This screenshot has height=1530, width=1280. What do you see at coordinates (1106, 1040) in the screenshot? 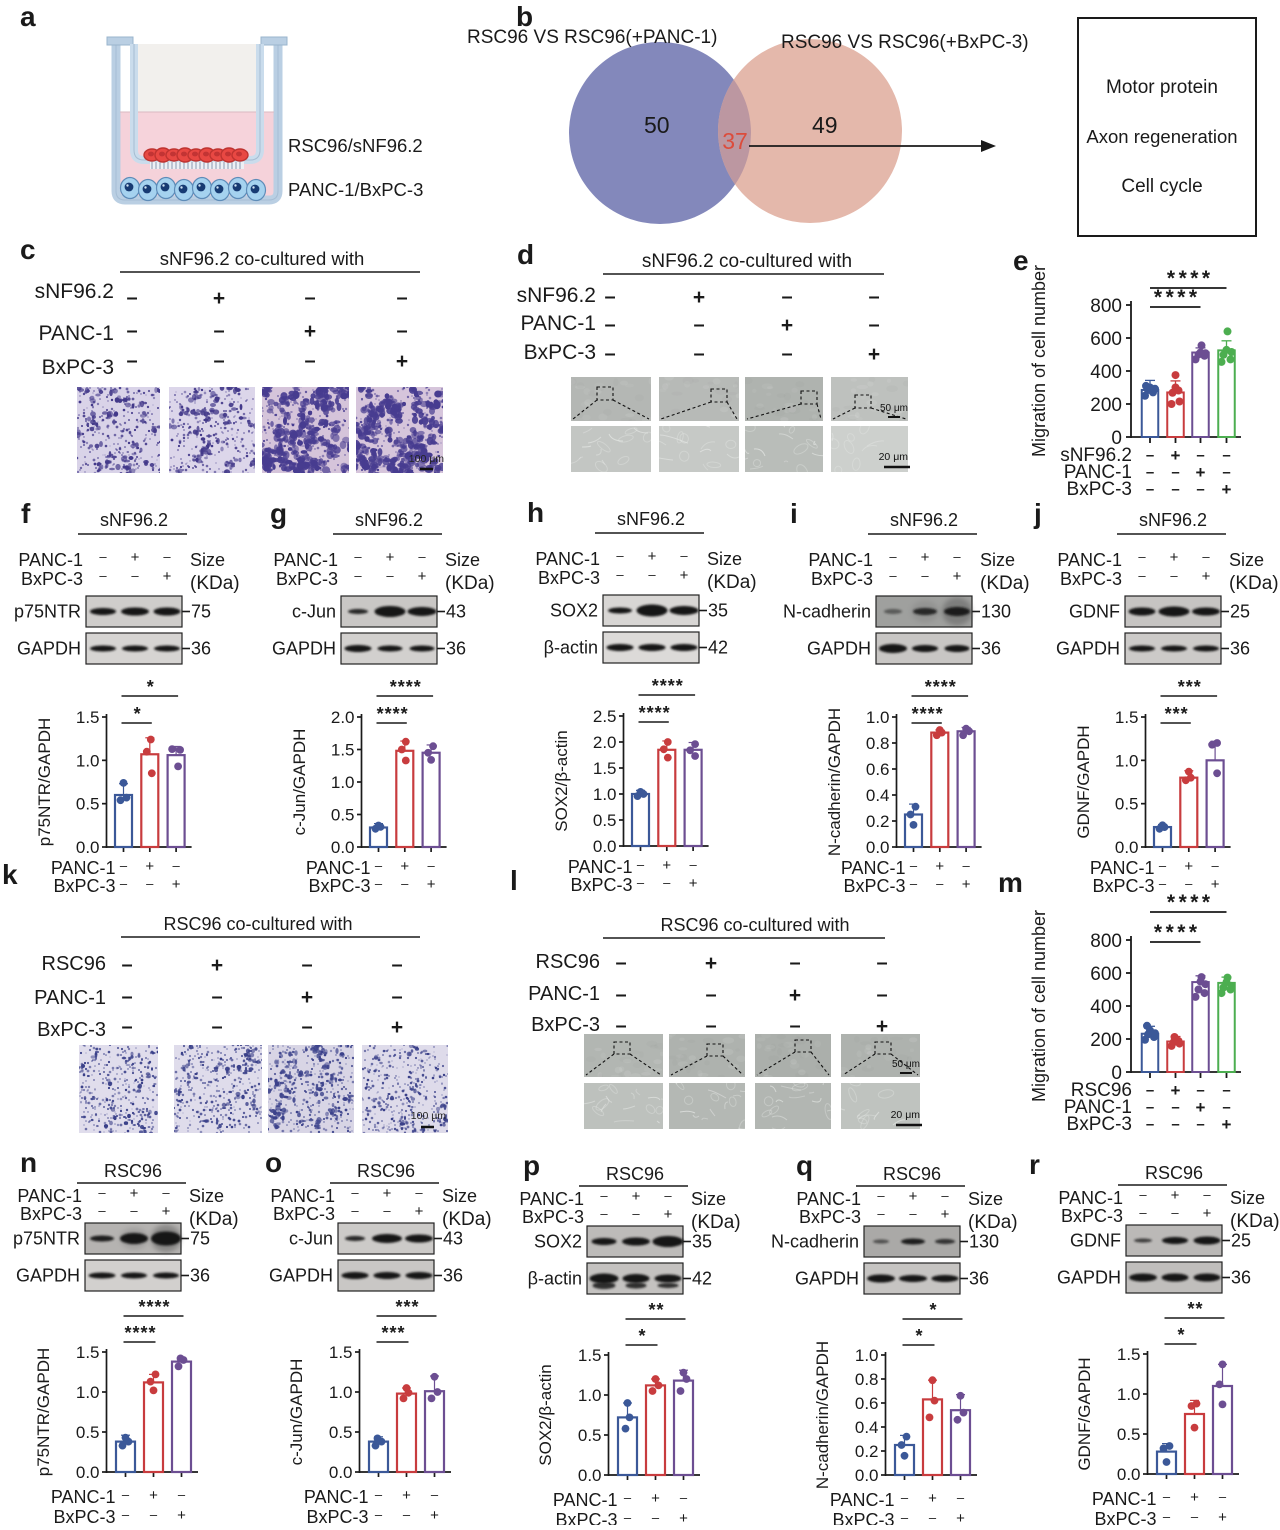
I see `svg-text: 200` at bounding box center [1106, 1040].